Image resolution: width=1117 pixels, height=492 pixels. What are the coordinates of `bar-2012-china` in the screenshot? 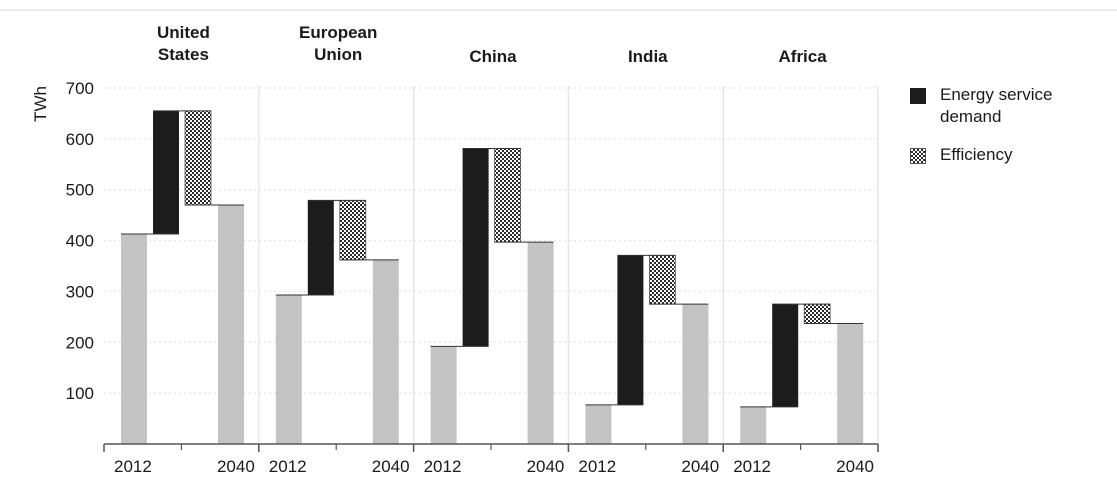 It's located at (443, 395).